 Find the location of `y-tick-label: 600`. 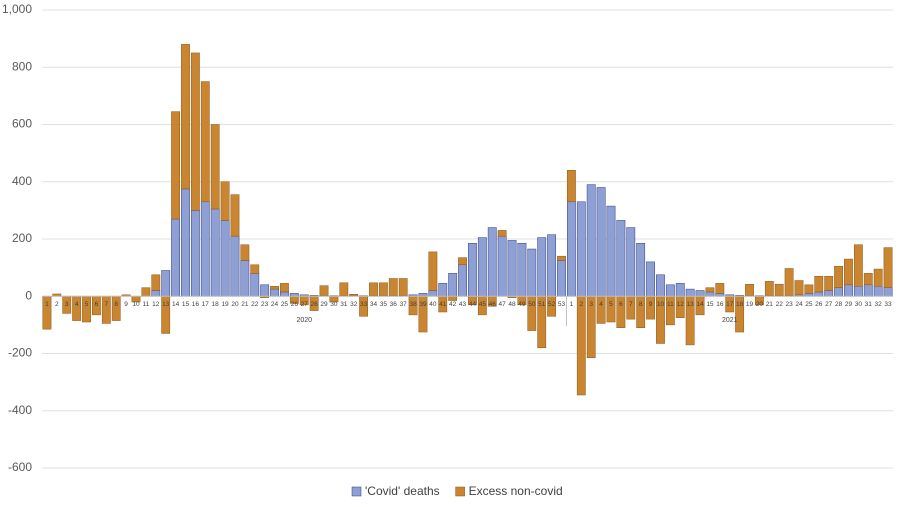

y-tick-label: 600 is located at coordinates (22, 124).